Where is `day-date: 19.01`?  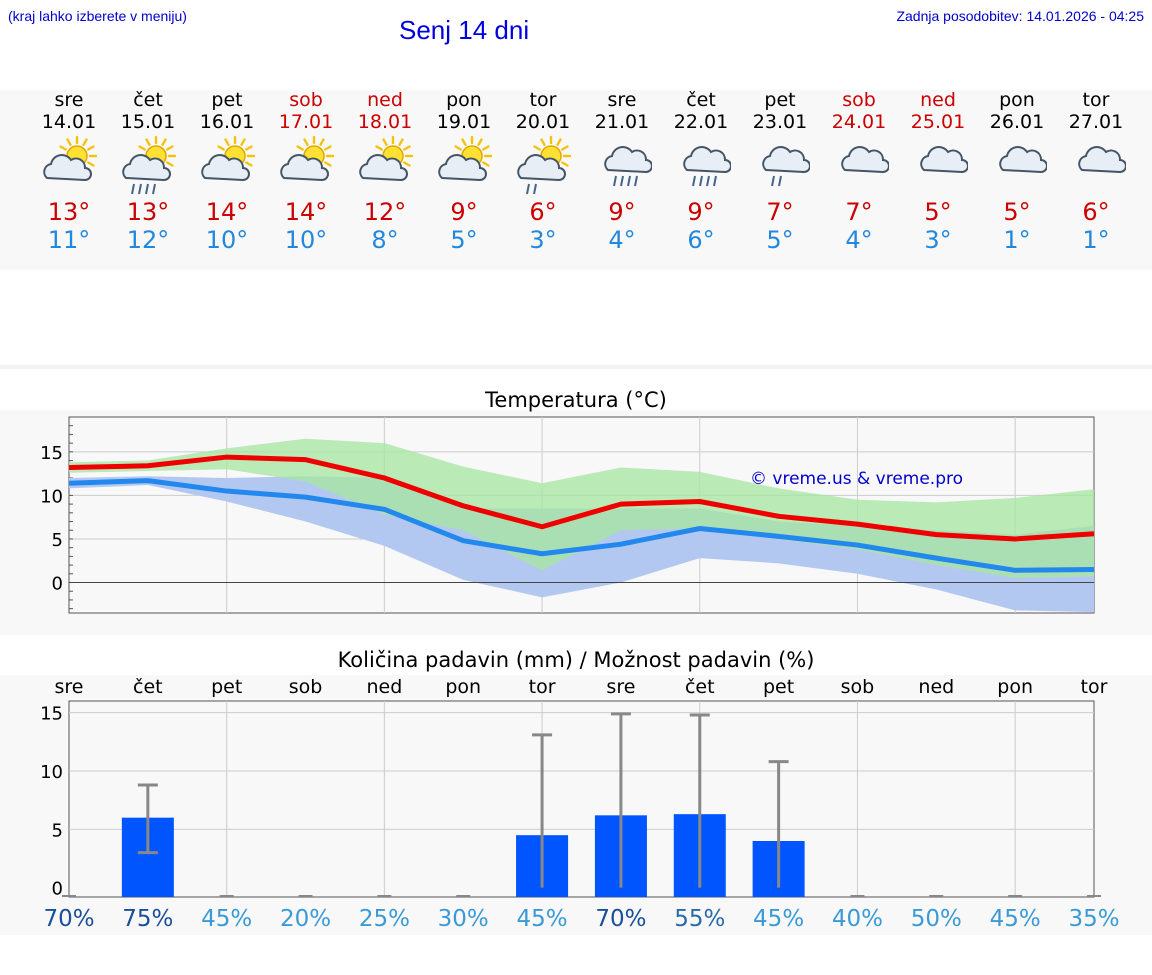
day-date: 19.01 is located at coordinates (464, 122).